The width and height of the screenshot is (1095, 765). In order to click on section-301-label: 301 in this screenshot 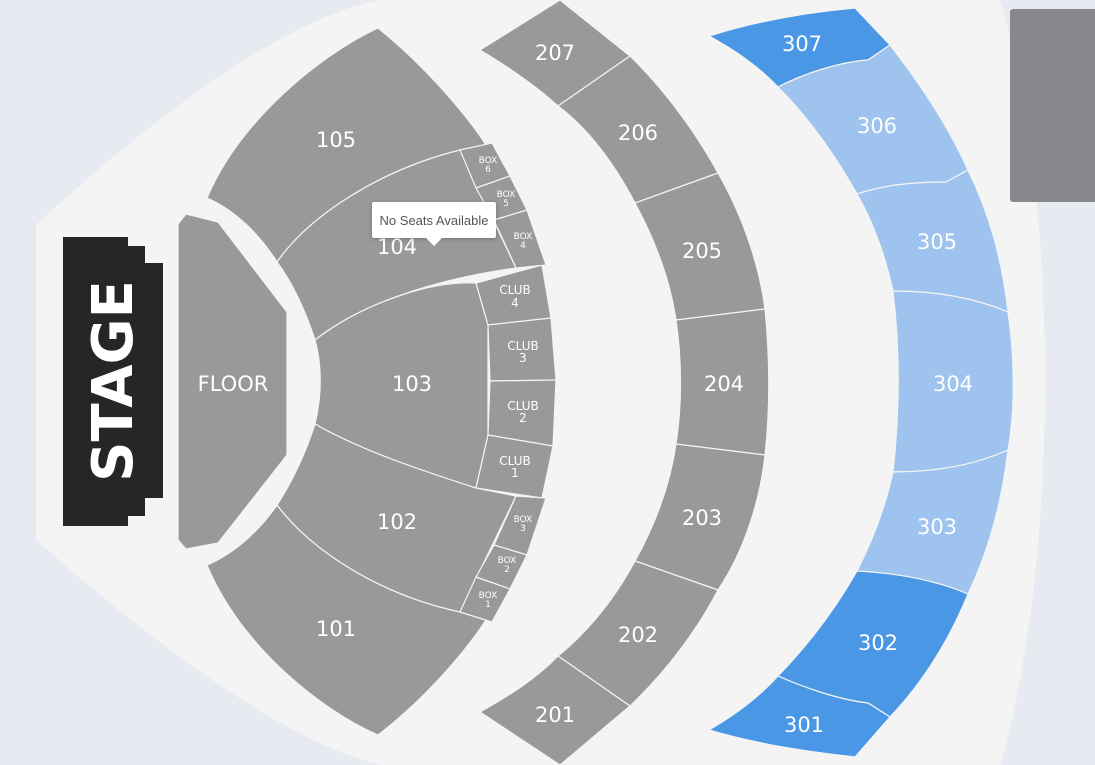, I will do `click(804, 725)`.